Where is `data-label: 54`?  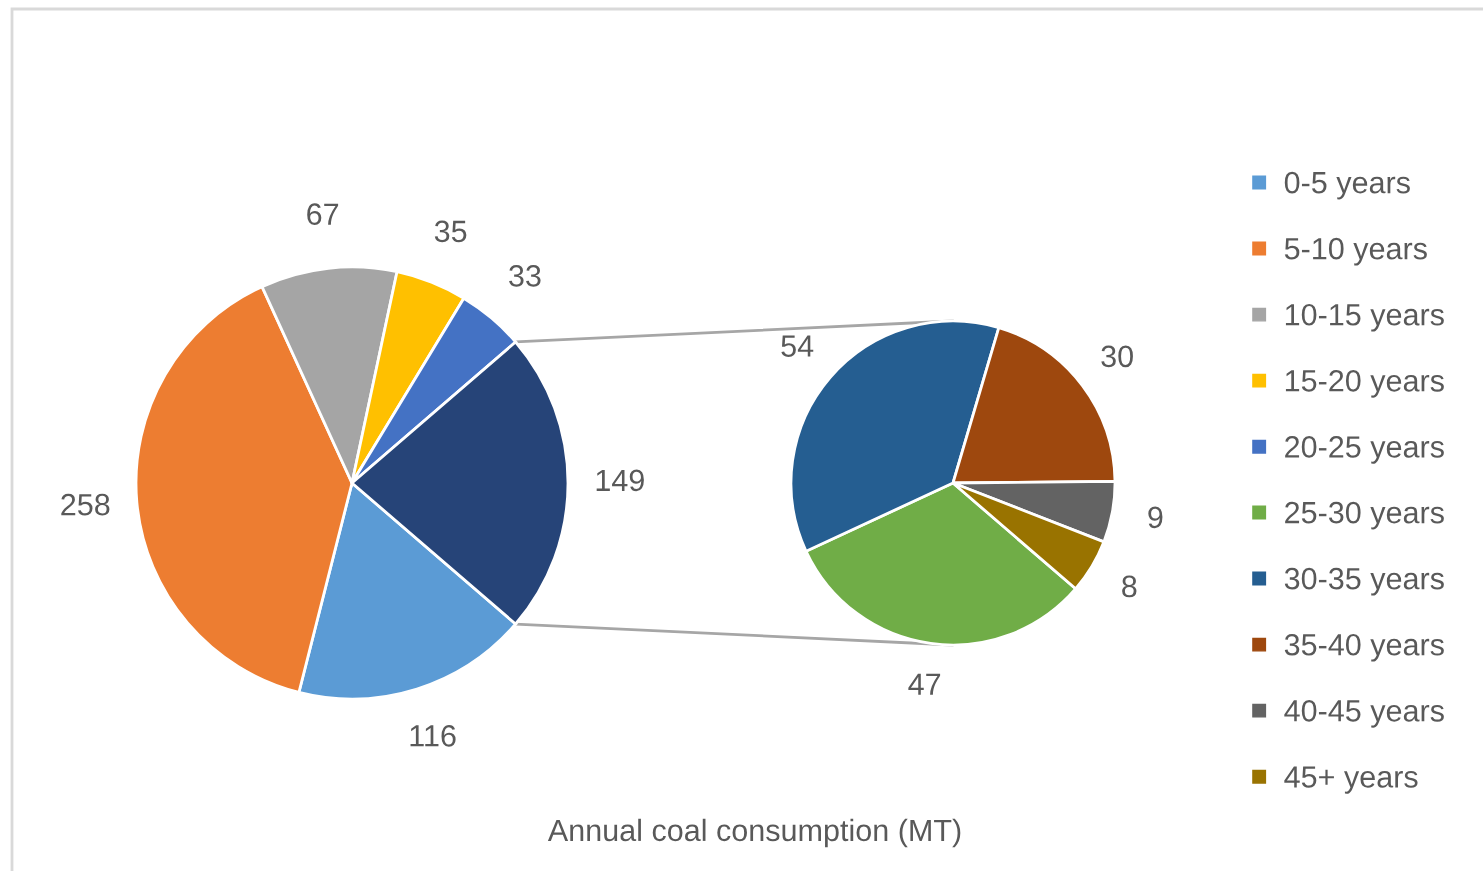
data-label: 54 is located at coordinates (797, 346).